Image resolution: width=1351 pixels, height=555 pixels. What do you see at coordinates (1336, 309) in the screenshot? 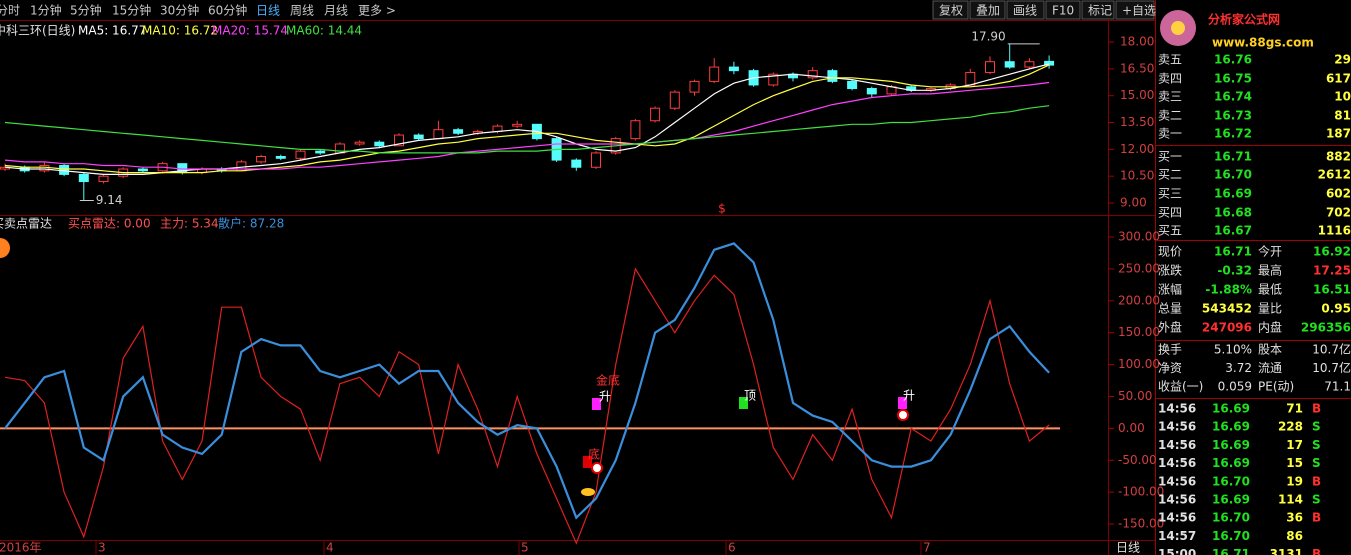
I see `quote-value: 0.95` at bounding box center [1336, 309].